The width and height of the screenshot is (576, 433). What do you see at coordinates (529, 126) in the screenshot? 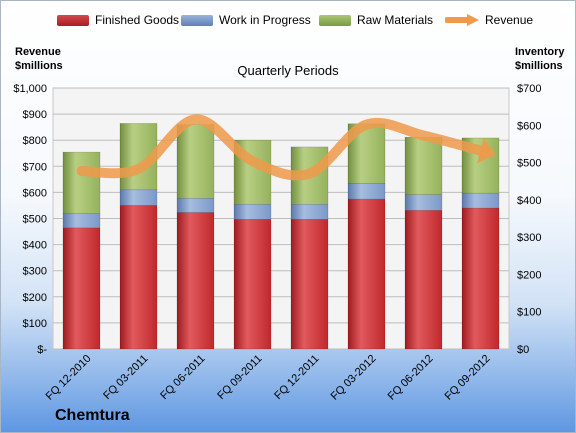
I see `right-axis-tick-label: $600` at bounding box center [529, 126].